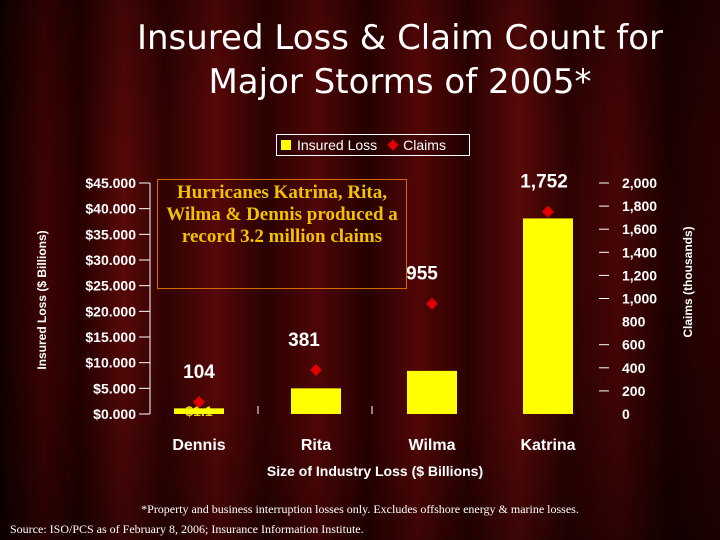  What do you see at coordinates (547, 445) in the screenshot?
I see `x-tick-label: Katrina` at bounding box center [547, 445].